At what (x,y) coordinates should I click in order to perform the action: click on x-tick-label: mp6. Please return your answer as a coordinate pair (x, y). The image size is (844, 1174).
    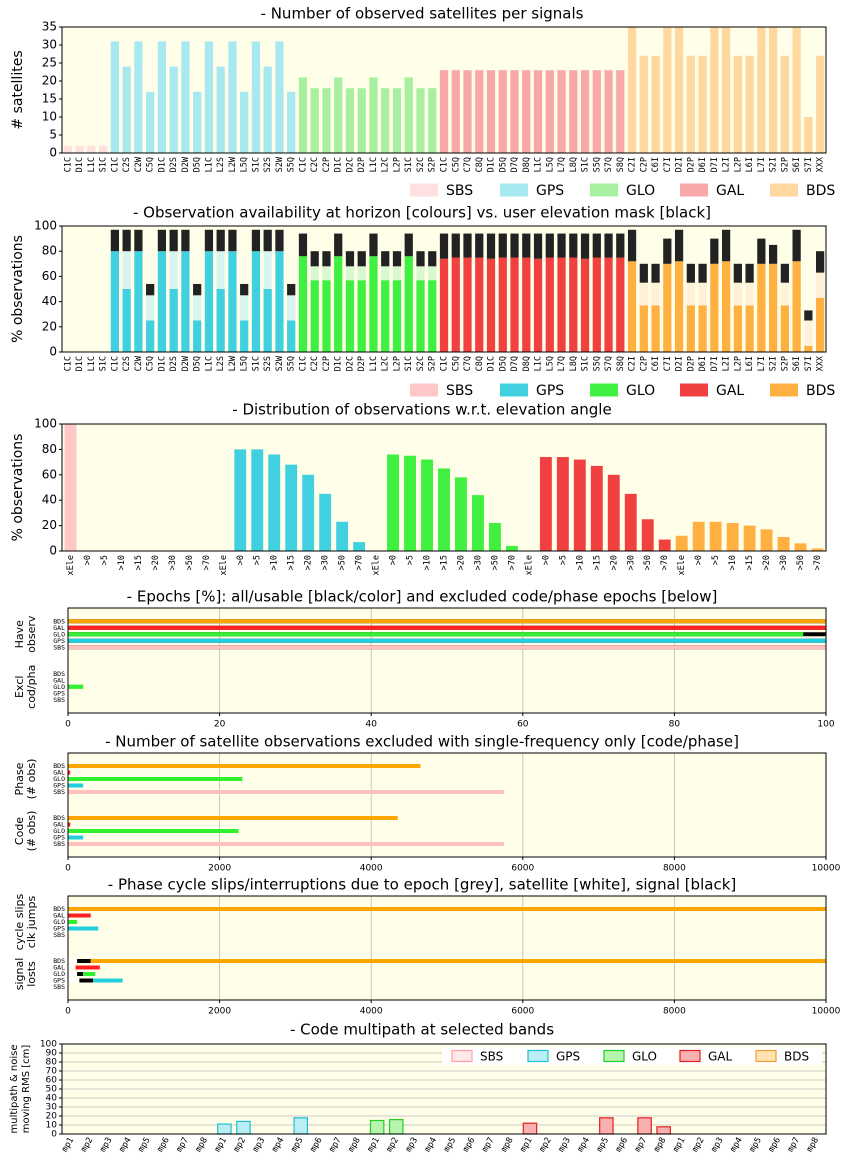
    Looking at the image, I should click on (316, 1145).